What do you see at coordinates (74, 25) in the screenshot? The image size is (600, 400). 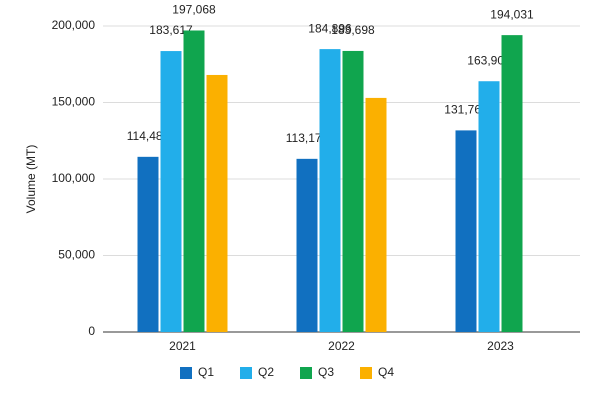 I see `y-tick-label: 200,000` at bounding box center [74, 25].